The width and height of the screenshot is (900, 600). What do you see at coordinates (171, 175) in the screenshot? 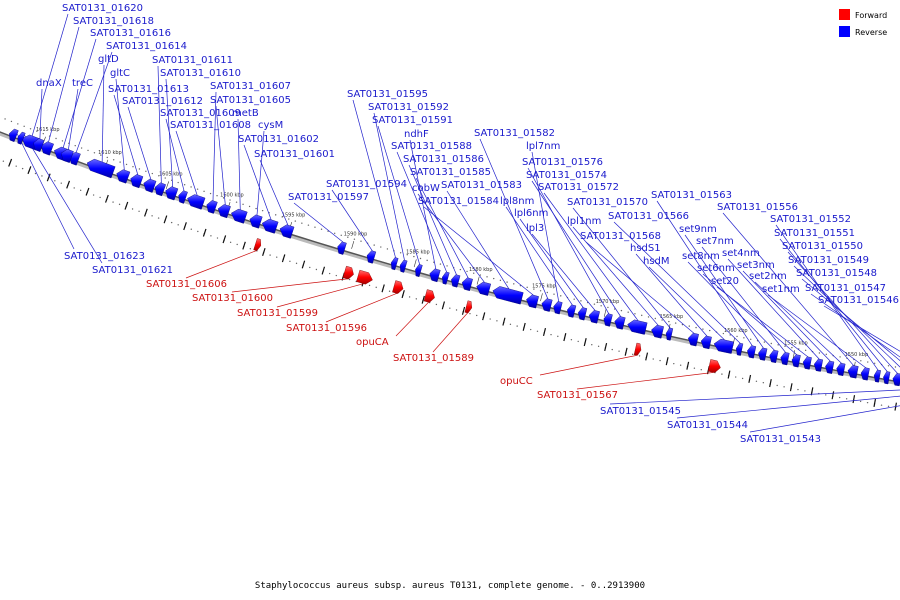
I see `kbp-tick-label: 1605 kbp` at bounding box center [171, 175].